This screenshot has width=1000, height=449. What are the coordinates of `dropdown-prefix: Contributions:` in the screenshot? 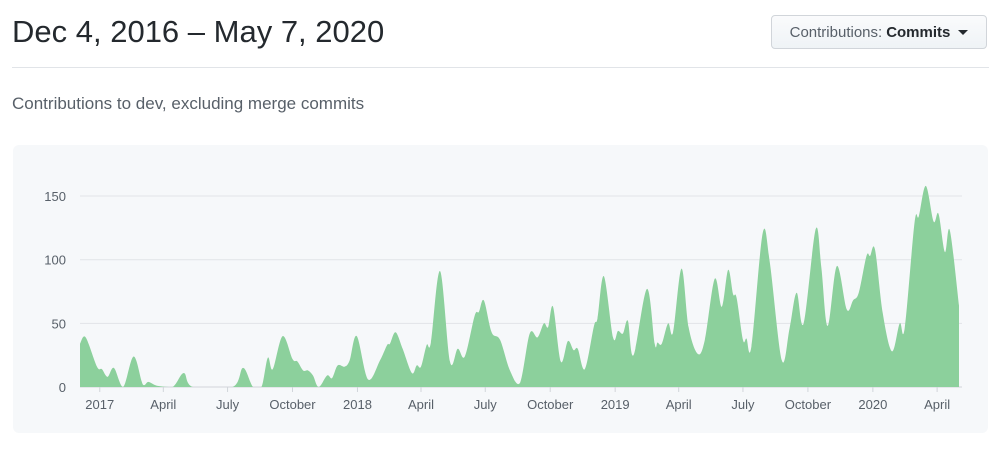 It's located at (836, 32).